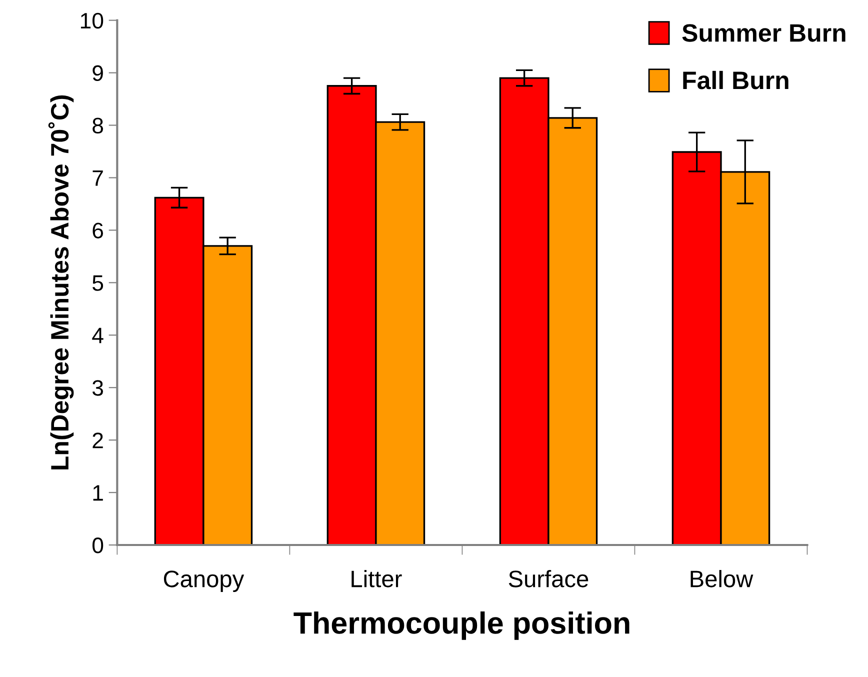 This screenshot has height=677, width=868. Describe the element at coordinates (92, 20) in the screenshot. I see `y-tick-label: 10` at that location.